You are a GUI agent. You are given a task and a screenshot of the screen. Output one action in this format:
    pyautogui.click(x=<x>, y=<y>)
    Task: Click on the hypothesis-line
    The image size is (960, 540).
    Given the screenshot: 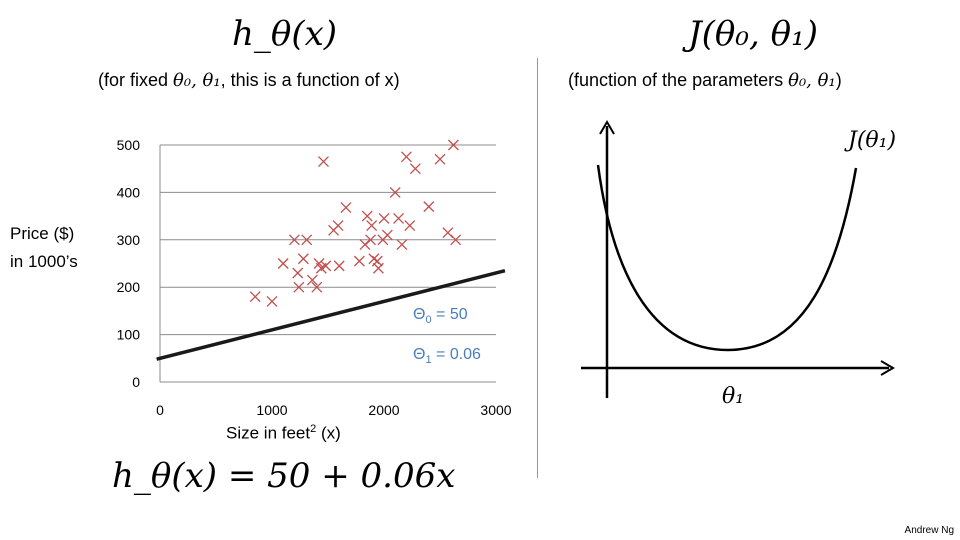 What is the action you would take?
    pyautogui.click(x=331, y=315)
    